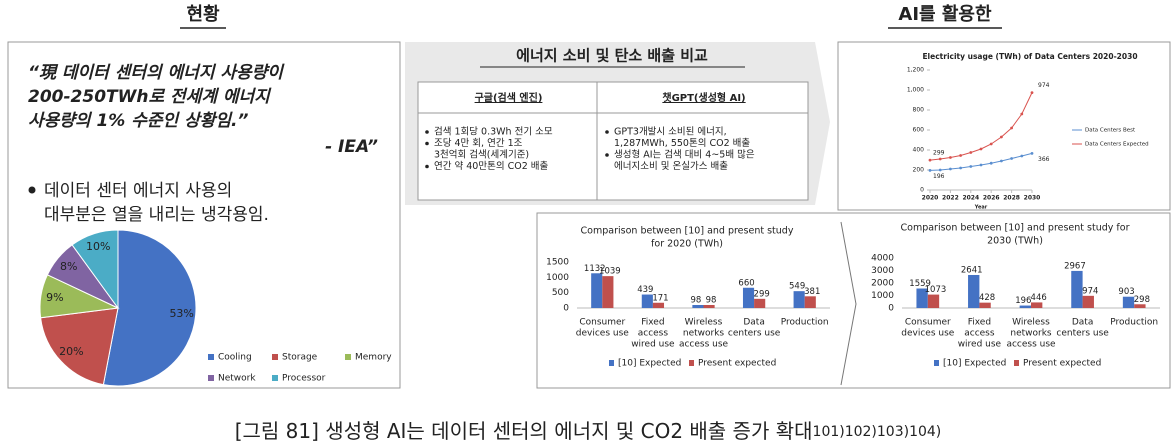 This screenshot has height=448, width=1176. Describe the element at coordinates (670, 132) in the screenshot. I see `item-text: GPT3개발시 소비된 에너지,` at that location.